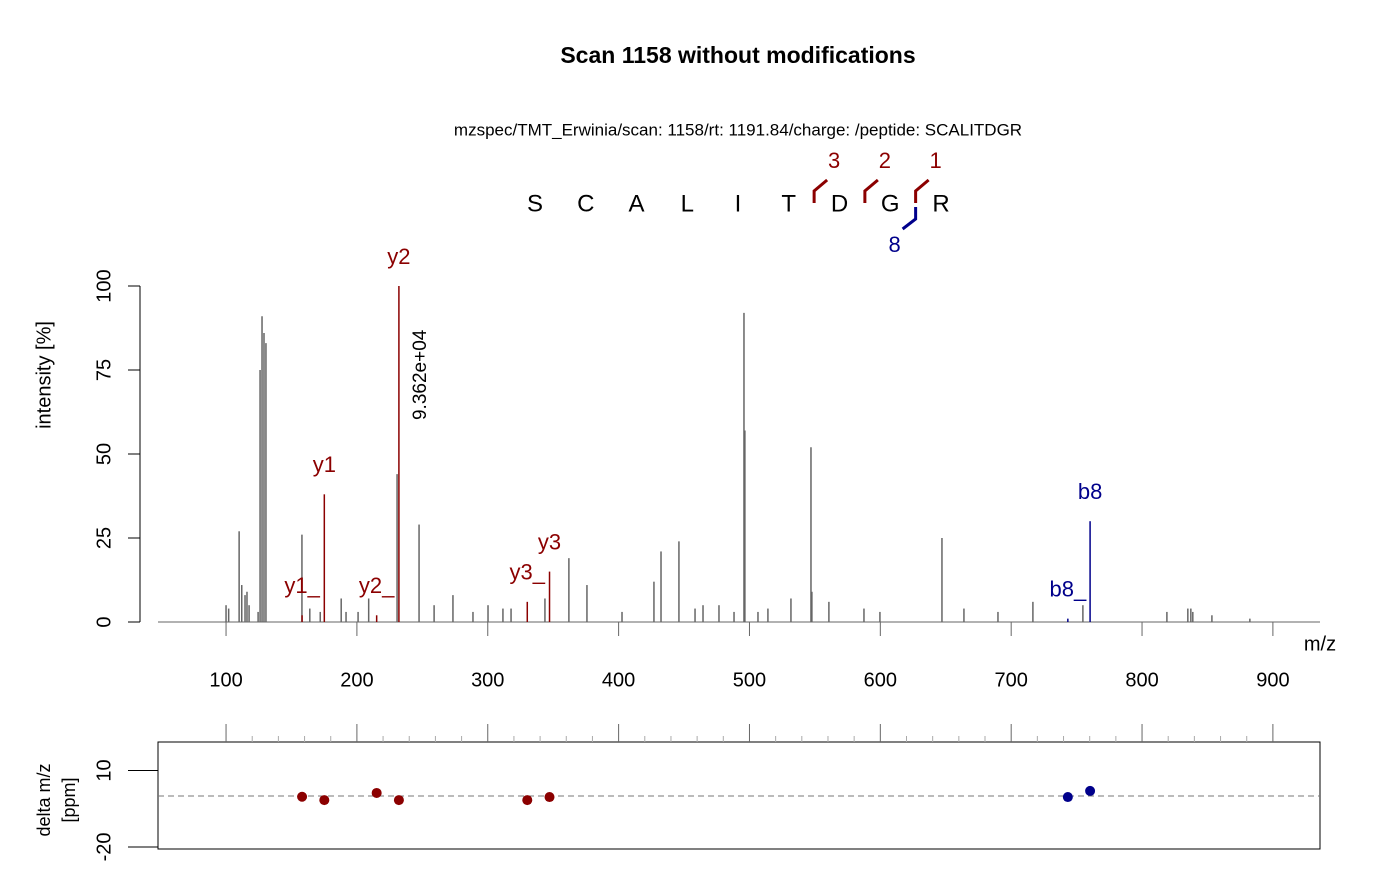 Image resolution: width=1400 pixels, height=870 pixels. Describe the element at coordinates (549, 541) in the screenshot. I see `ion-label: y3` at that location.